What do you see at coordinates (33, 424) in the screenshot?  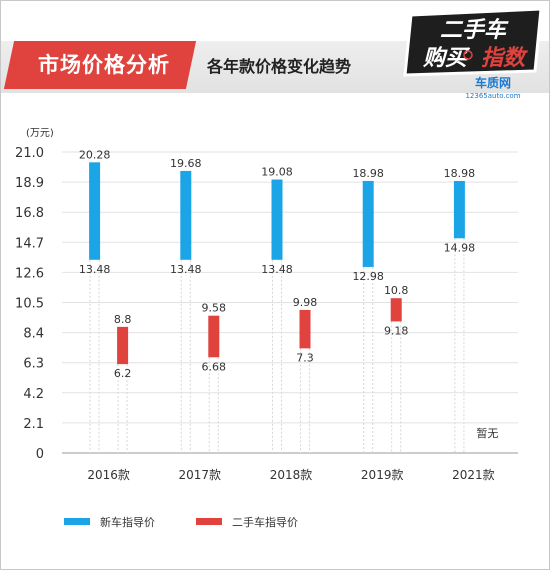 I see `y-tick-label: 2.1` at bounding box center [33, 424].